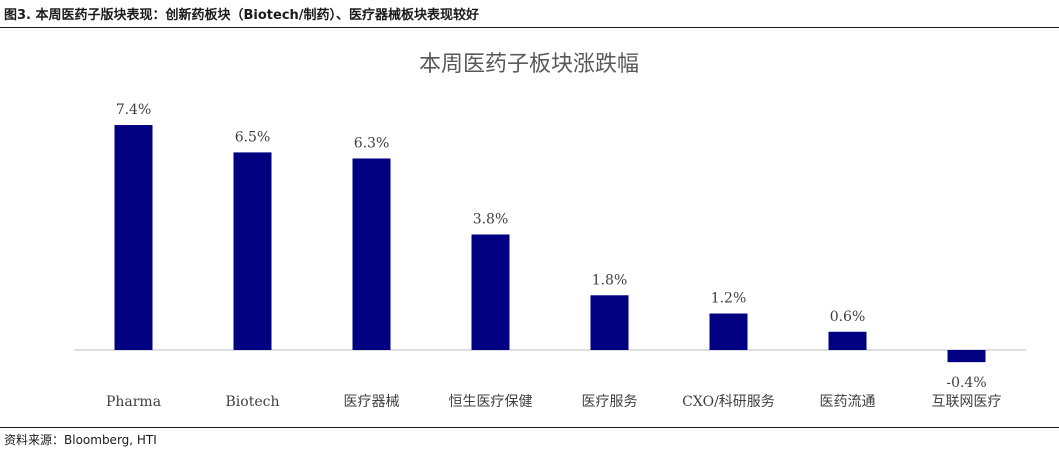 Image resolution: width=1059 pixels, height=453 pixels. I want to click on data-label: 1.2%, so click(729, 299).